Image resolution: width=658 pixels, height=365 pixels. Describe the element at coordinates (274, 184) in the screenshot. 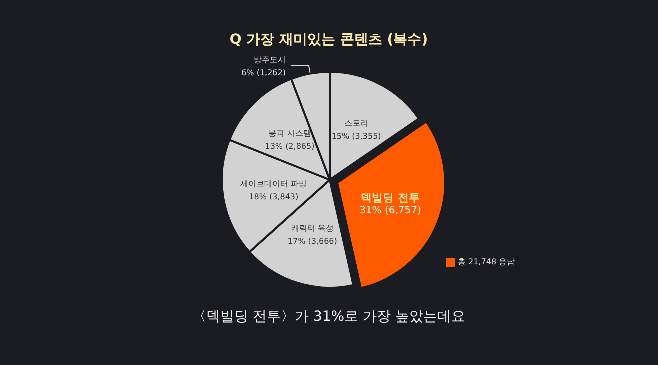

I see `slice-label: 세이브데이터 파밍` at that location.